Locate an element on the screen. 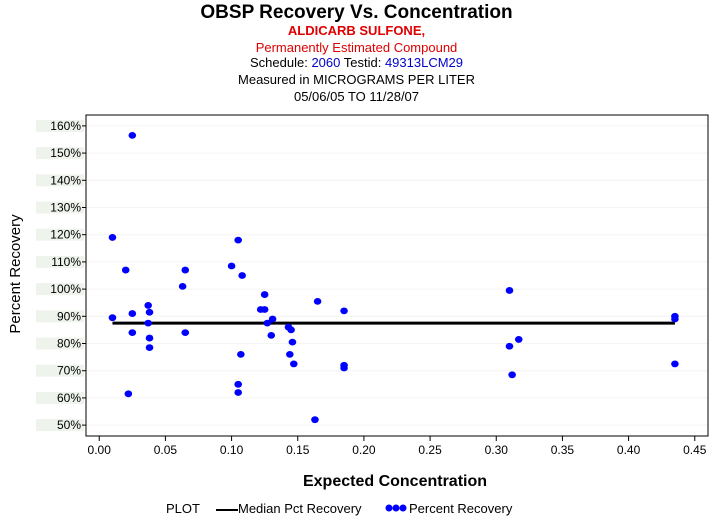 The image size is (713, 523). x-axis-label: Expected Concentration is located at coordinates (395, 481).